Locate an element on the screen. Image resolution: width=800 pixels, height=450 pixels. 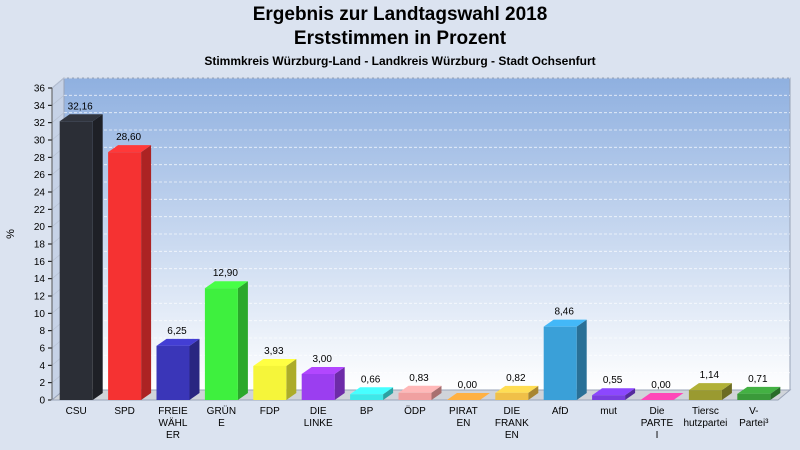
y-tick-label: 10 is located at coordinates (40, 314).